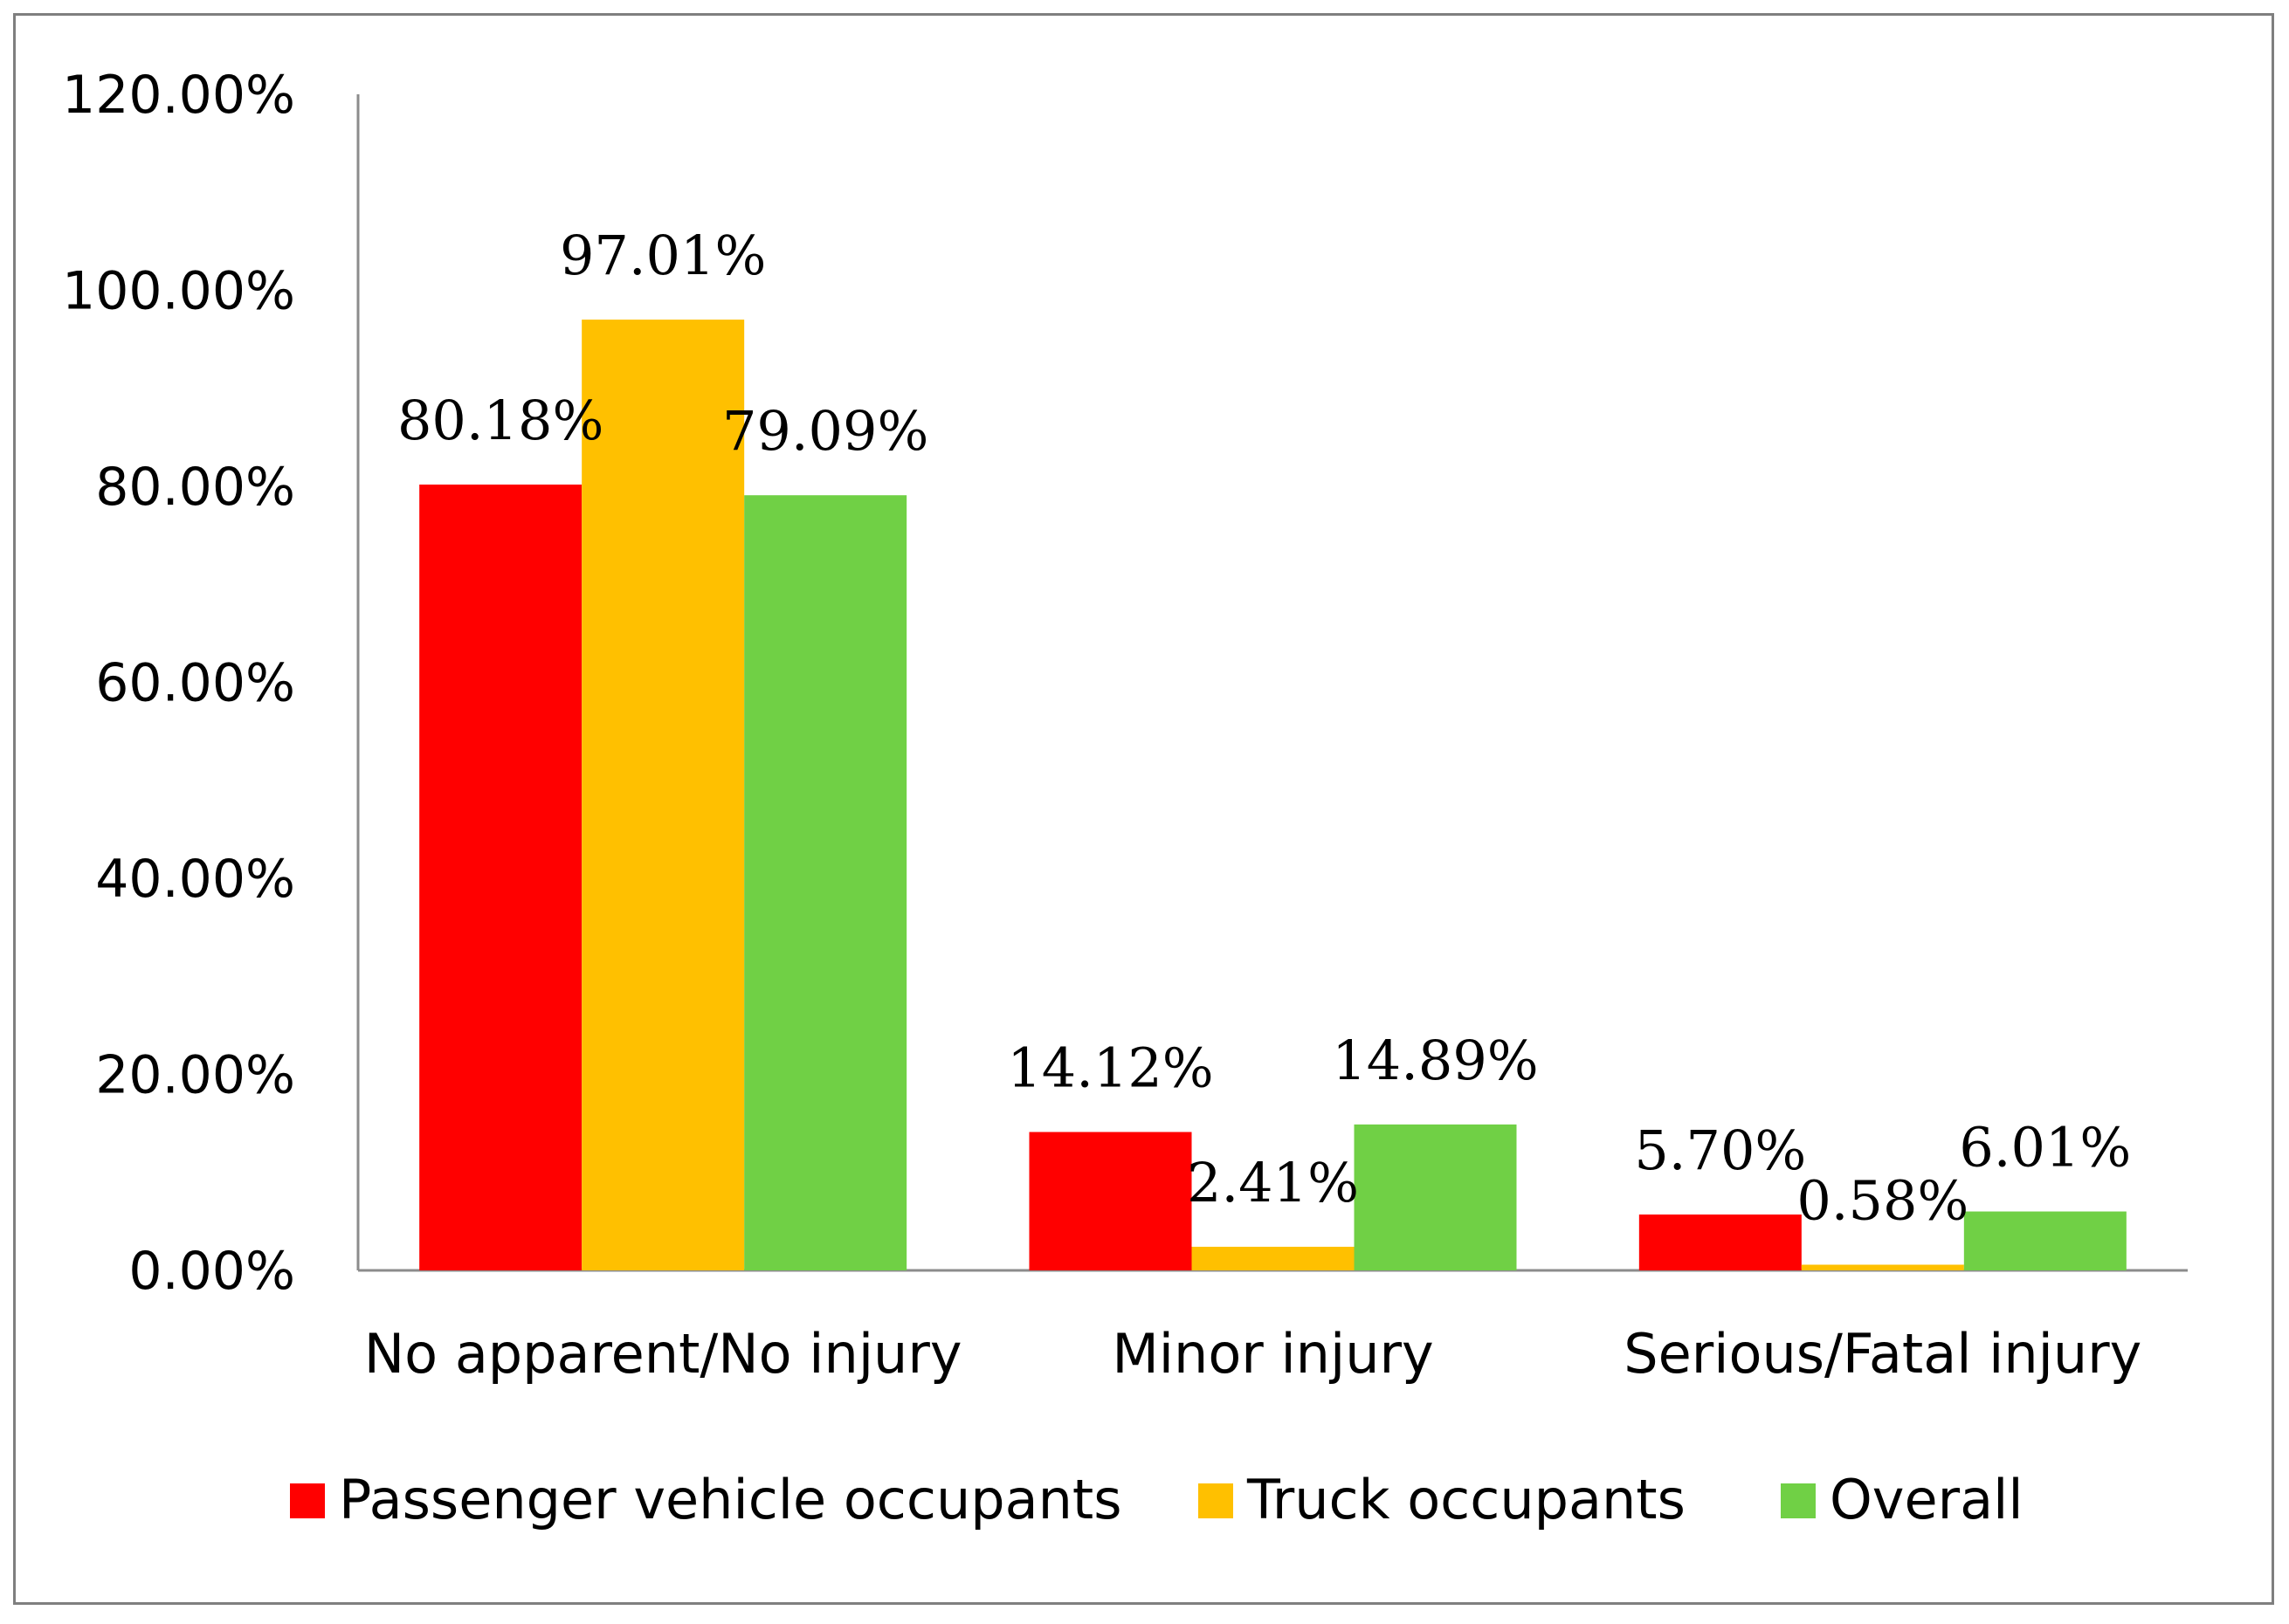 This screenshot has height=1624, width=2289. I want to click on data-label: 0.58%, so click(1882, 1200).